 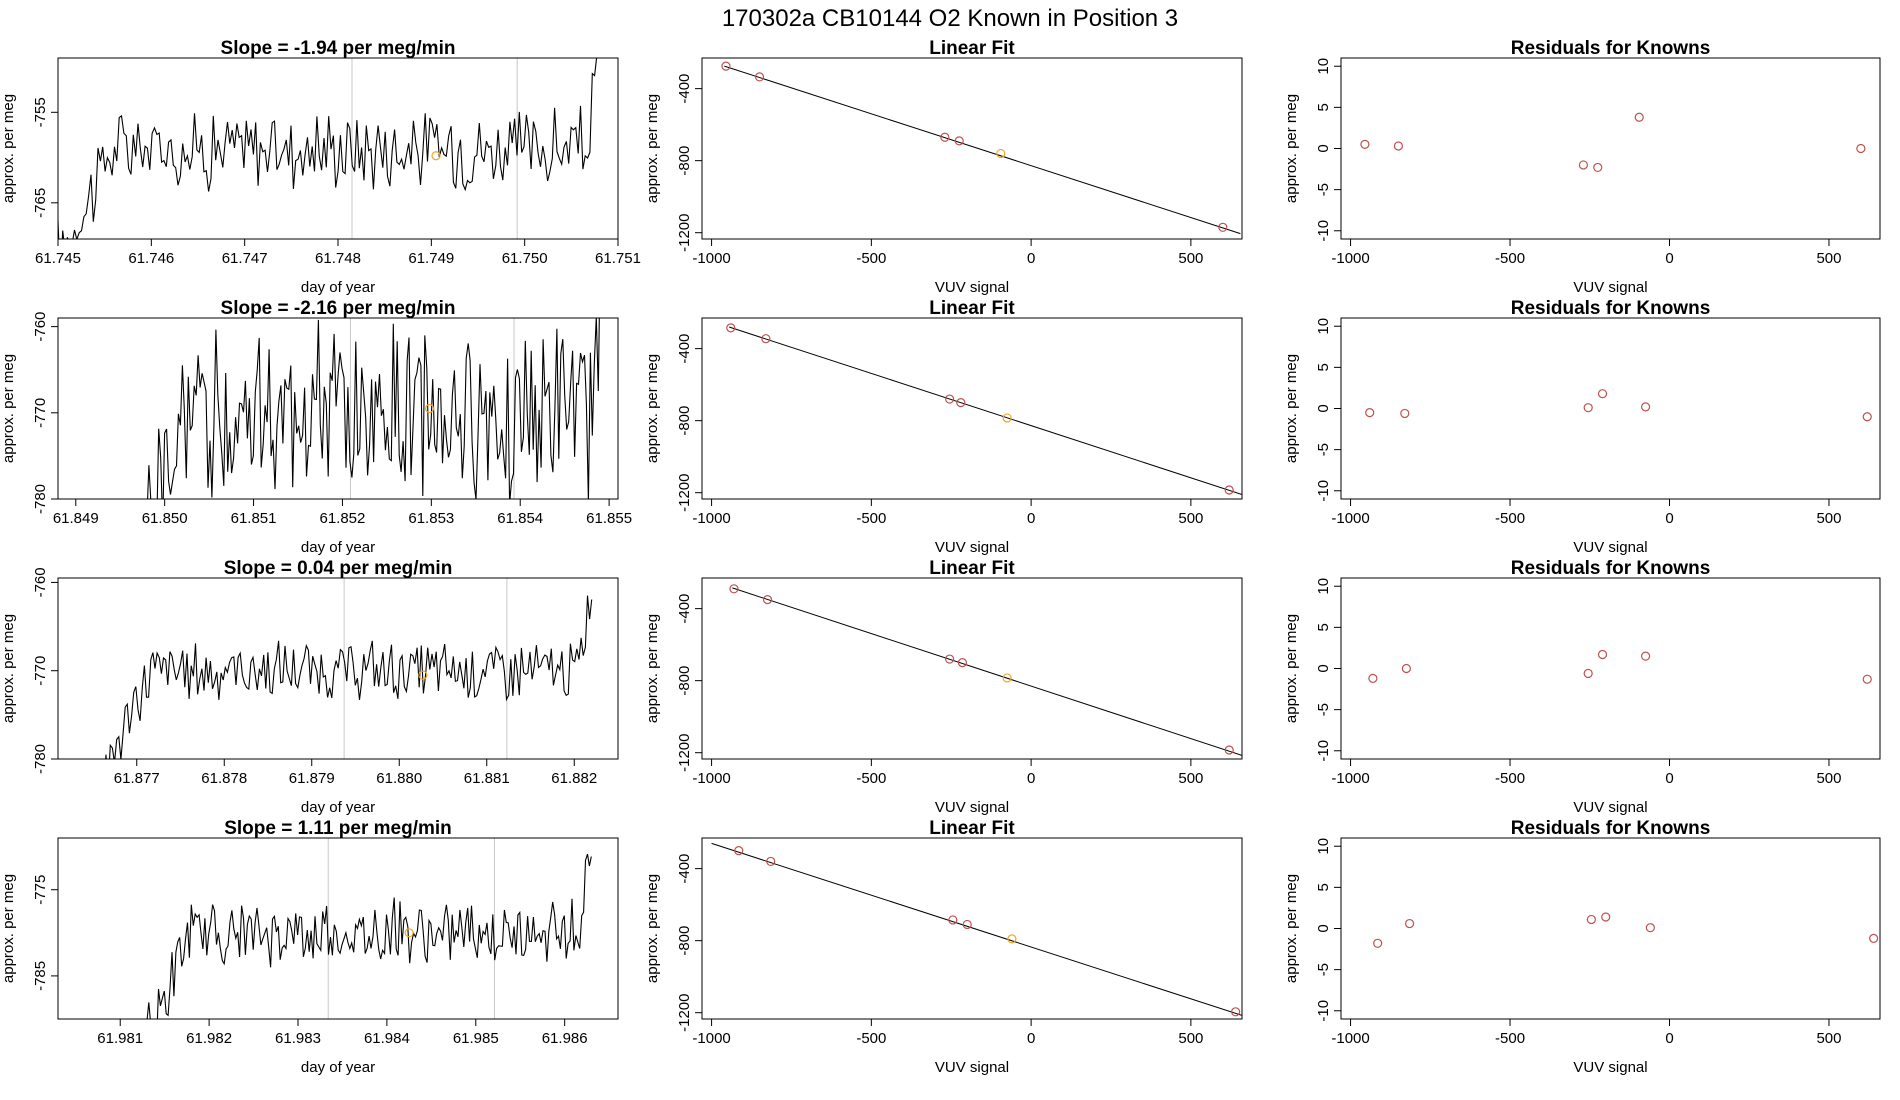 I want to click on x-tick-label: 61.855, so click(x=609, y=518).